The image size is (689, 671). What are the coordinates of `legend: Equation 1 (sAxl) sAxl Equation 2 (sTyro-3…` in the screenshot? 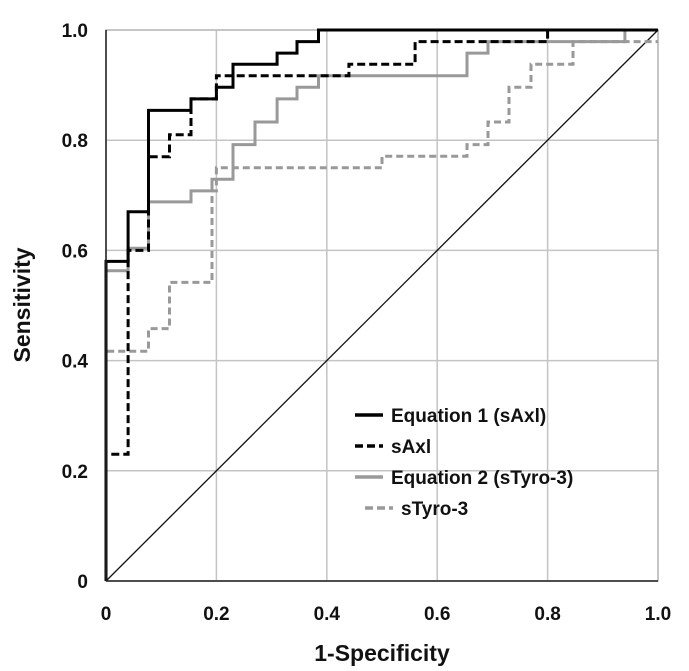 It's located at (464, 463).